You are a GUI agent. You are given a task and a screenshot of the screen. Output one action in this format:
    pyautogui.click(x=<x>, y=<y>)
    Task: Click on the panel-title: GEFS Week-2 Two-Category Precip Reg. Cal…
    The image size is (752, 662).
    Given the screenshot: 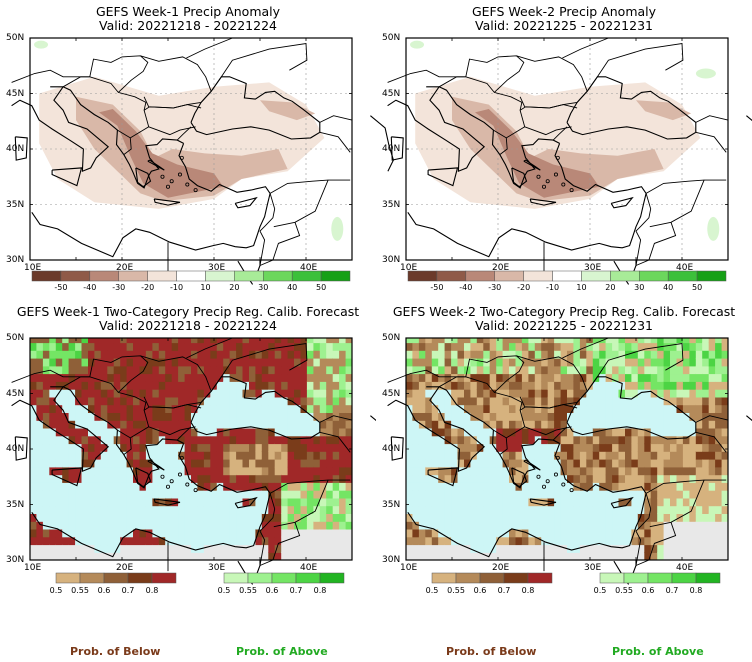 What is the action you would take?
    pyautogui.click(x=564, y=311)
    